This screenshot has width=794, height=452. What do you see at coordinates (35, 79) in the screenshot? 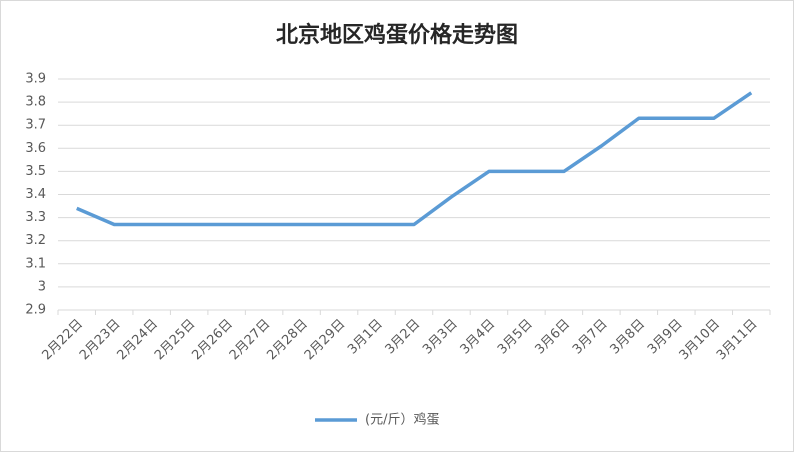
I see `y-tick-label: 3.9` at bounding box center [35, 79].